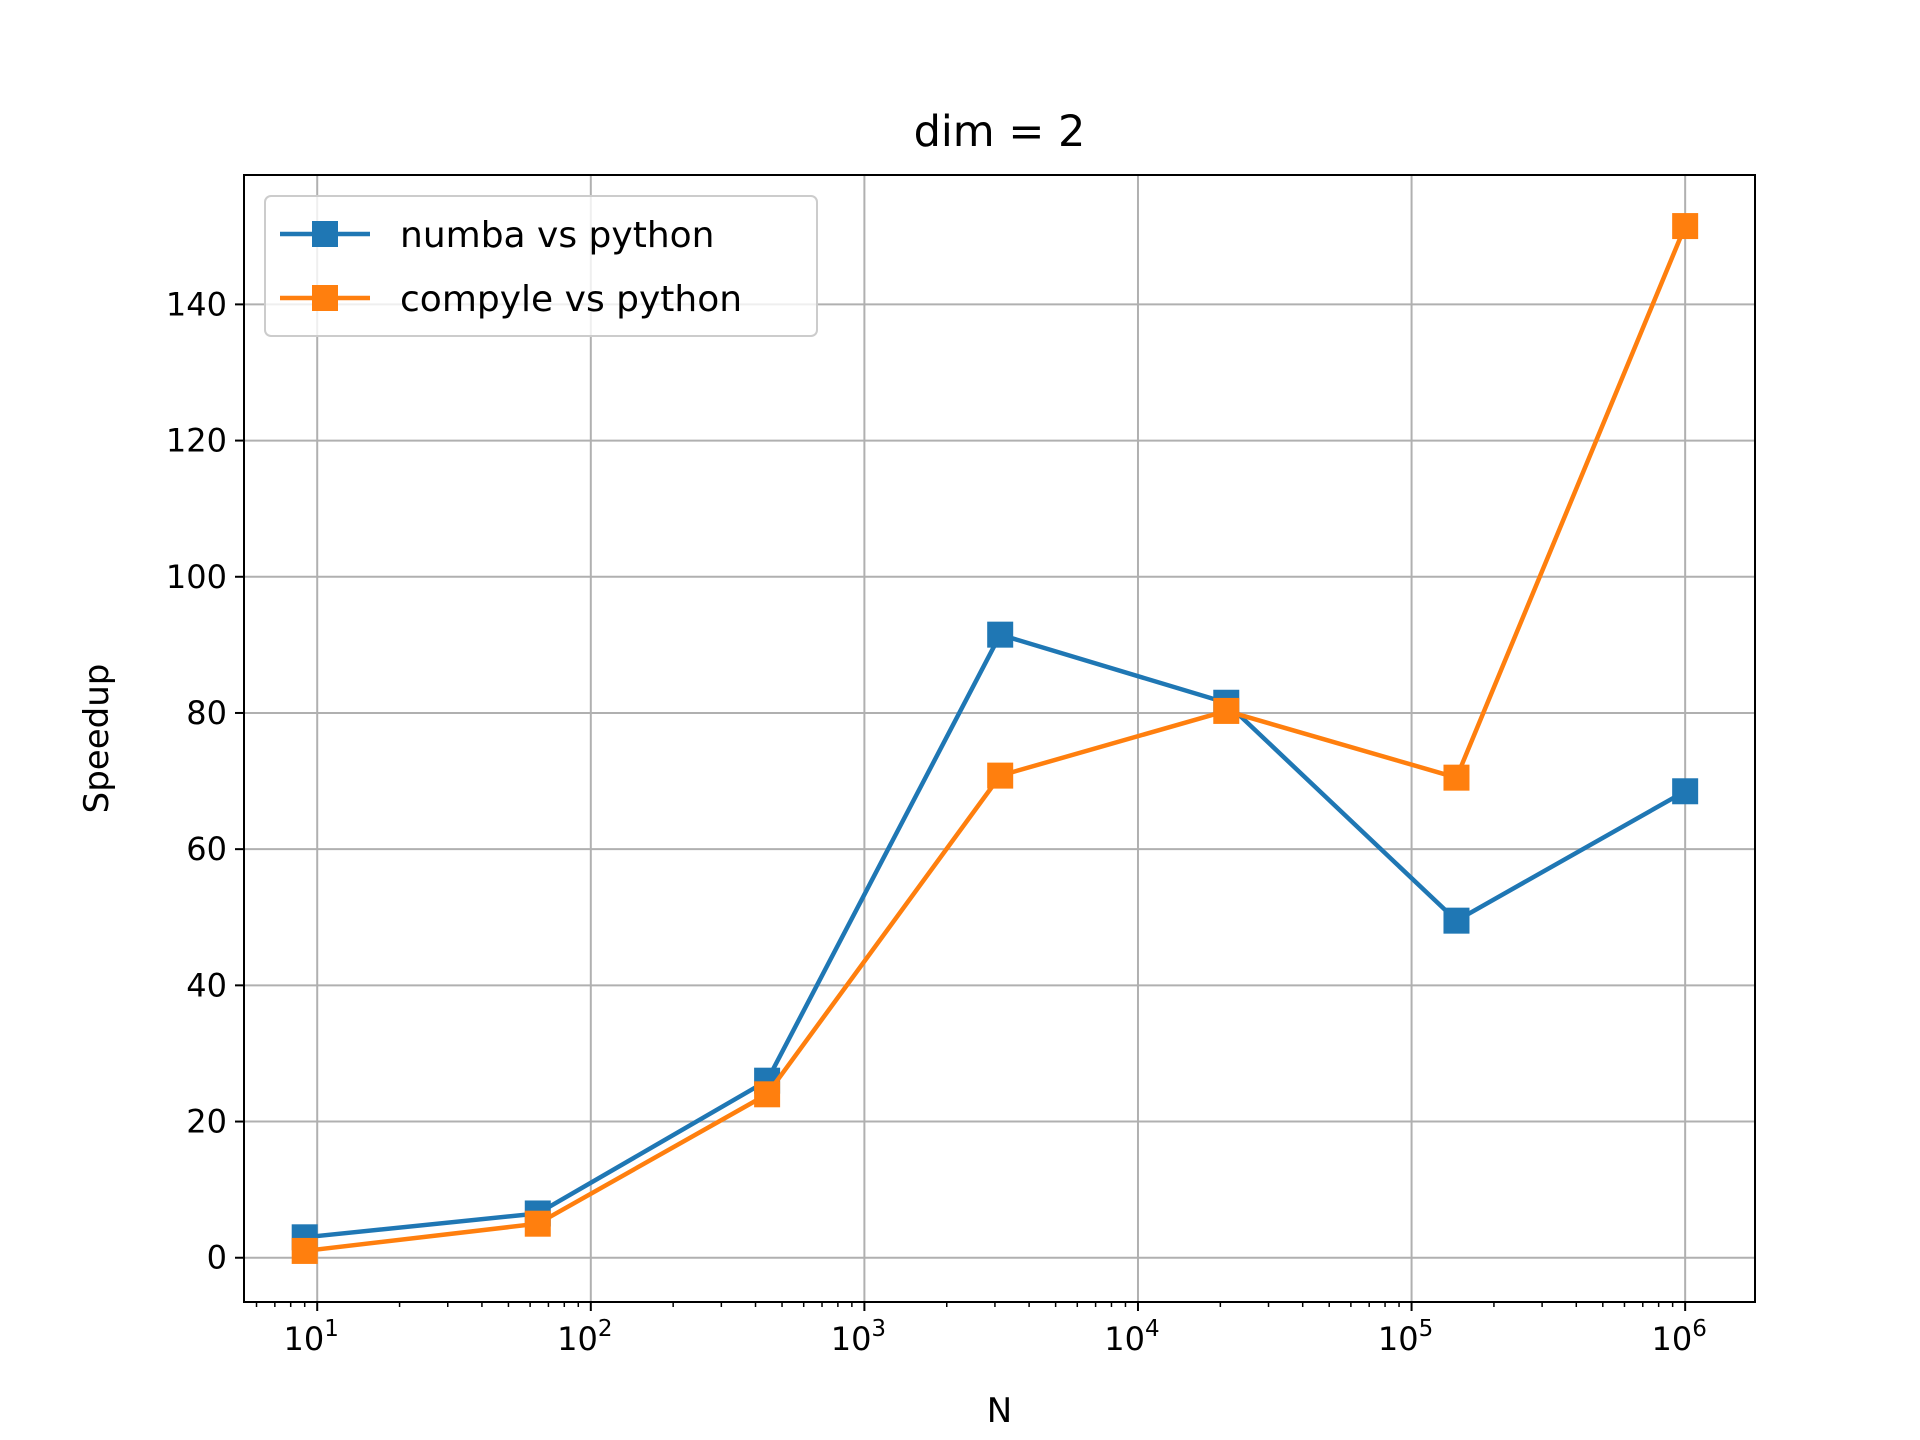 This screenshot has width=1920, height=1440. What do you see at coordinates (196, 441) in the screenshot?
I see `y-tick-label: 120` at bounding box center [196, 441].